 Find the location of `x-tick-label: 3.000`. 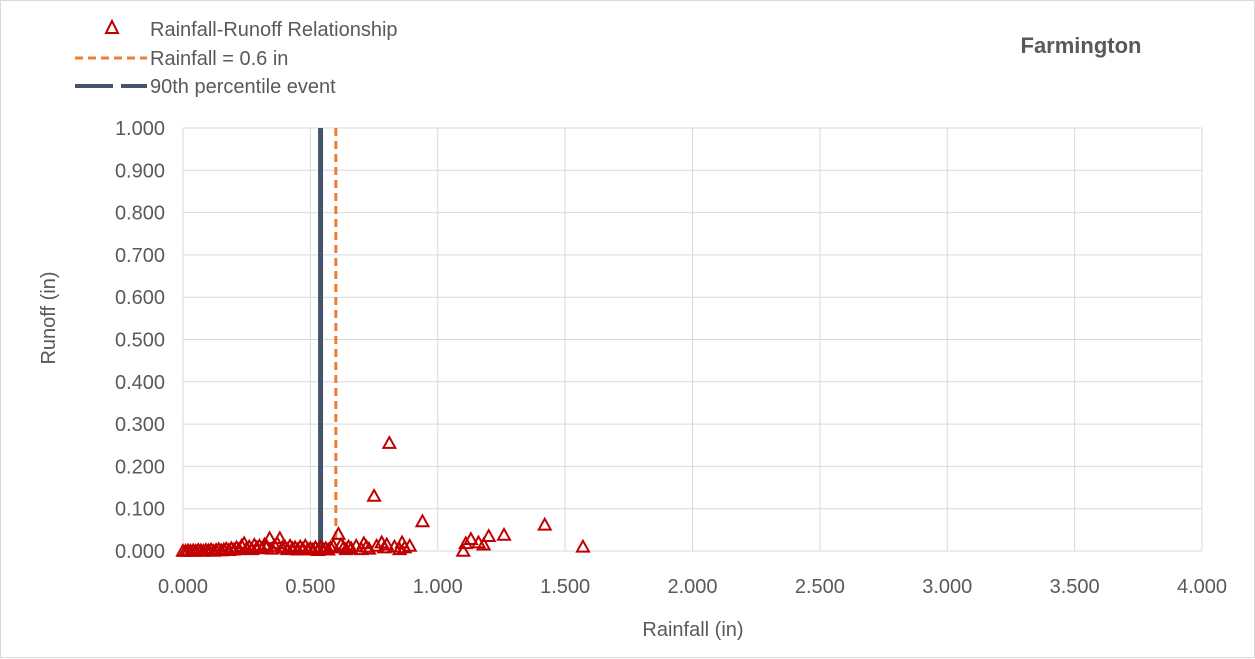

x-tick-label: 3.000 is located at coordinates (947, 587).